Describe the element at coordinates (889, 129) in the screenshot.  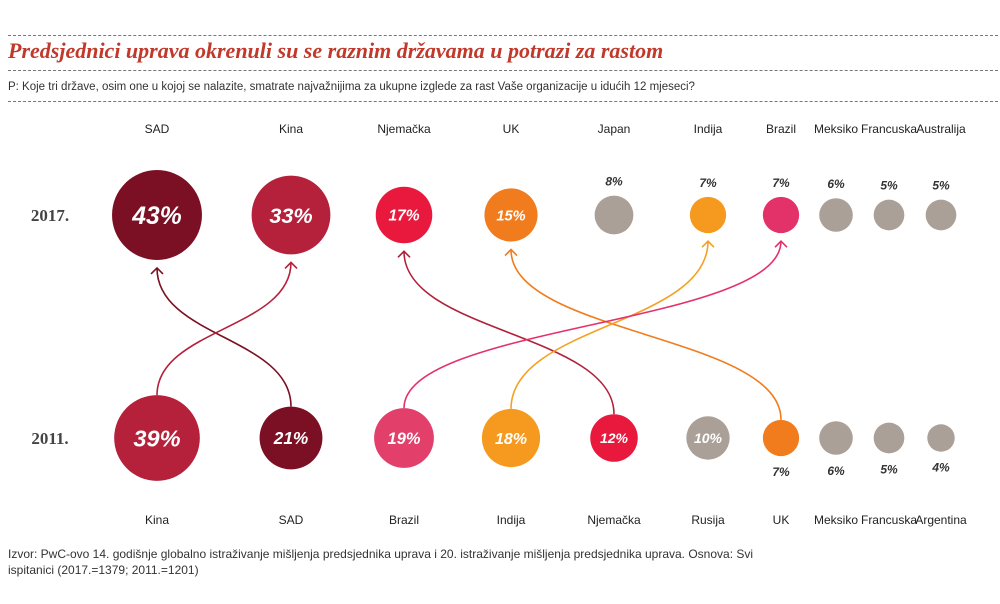
I see `category-label-francuska-0: Francuska` at that location.